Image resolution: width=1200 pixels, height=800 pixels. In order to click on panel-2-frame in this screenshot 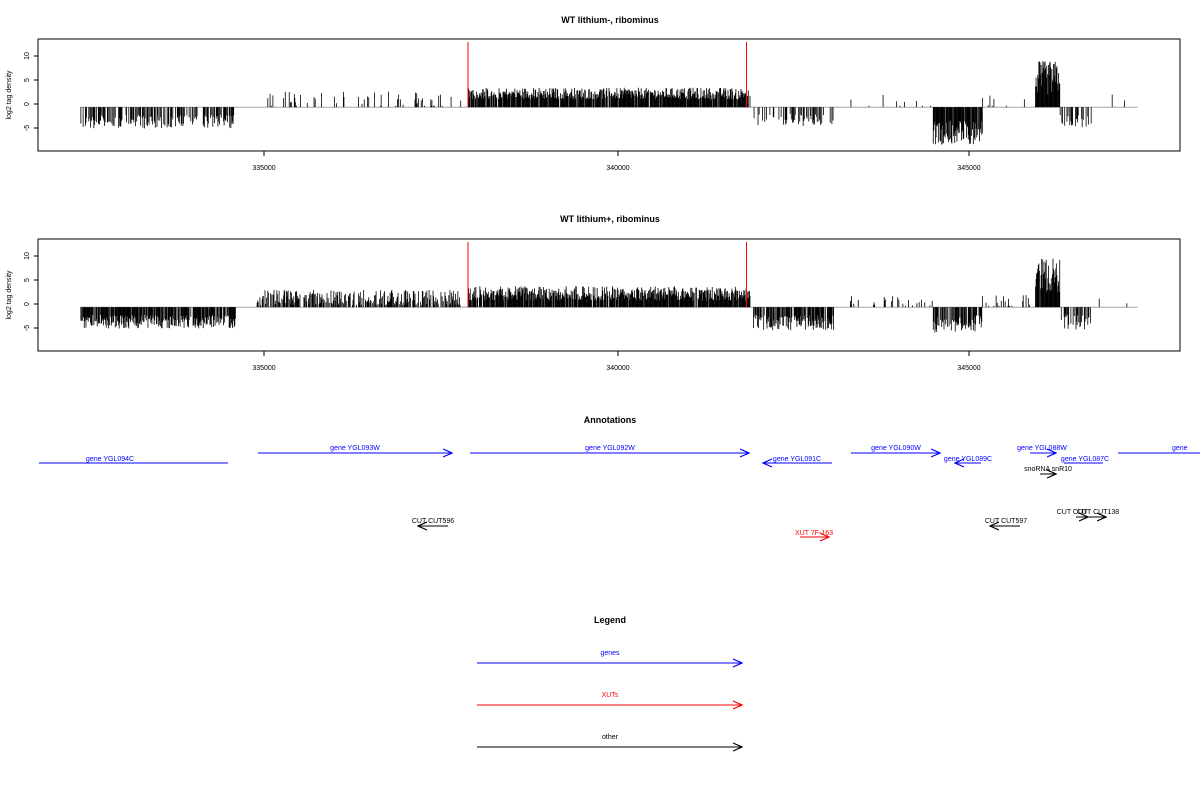, I will do `click(609, 295)`.